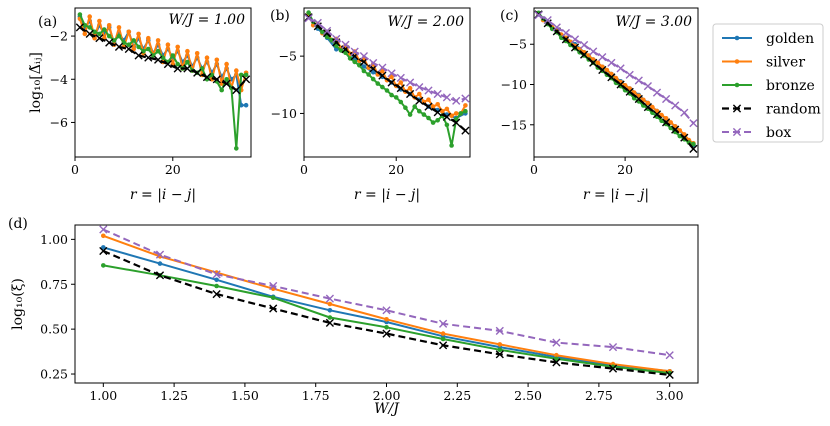 This screenshot has height=426, width=830. Describe the element at coordinates (737, 38) in the screenshot. I see `legend-marker-golden` at that location.